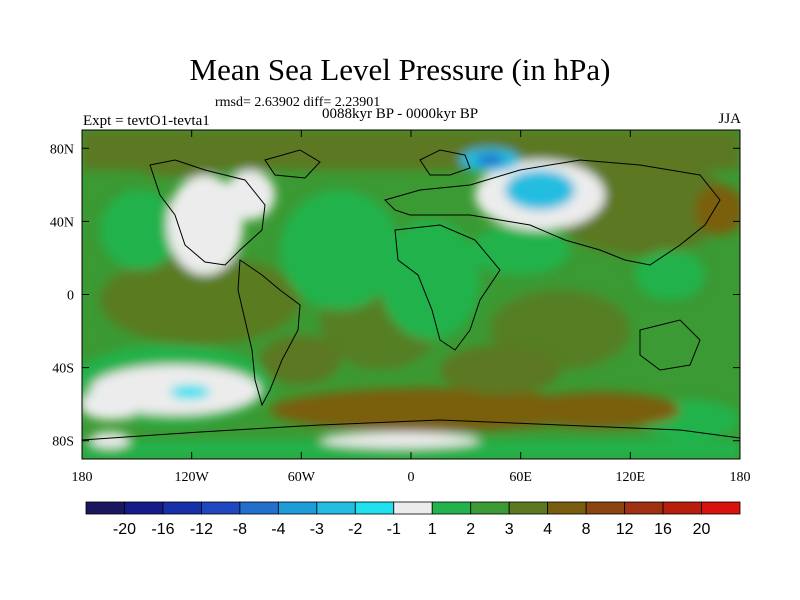 The height and width of the screenshot is (600, 800). Describe the element at coordinates (663, 529) in the screenshot. I see `colorbar-label: 16` at that location.